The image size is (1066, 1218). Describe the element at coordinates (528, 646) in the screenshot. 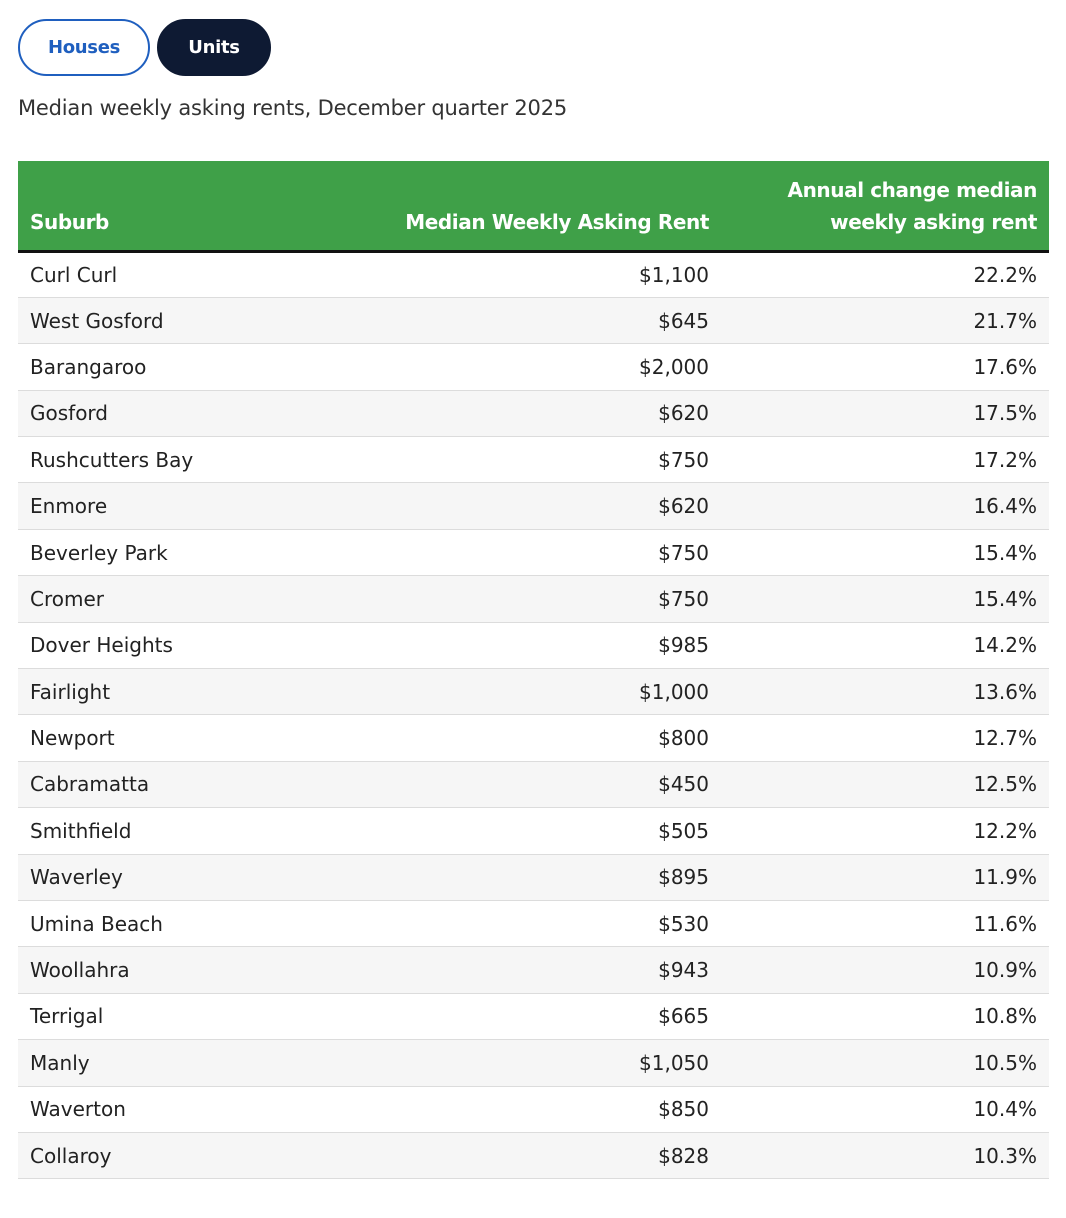

I see `median-rent-cell: $985` at that location.